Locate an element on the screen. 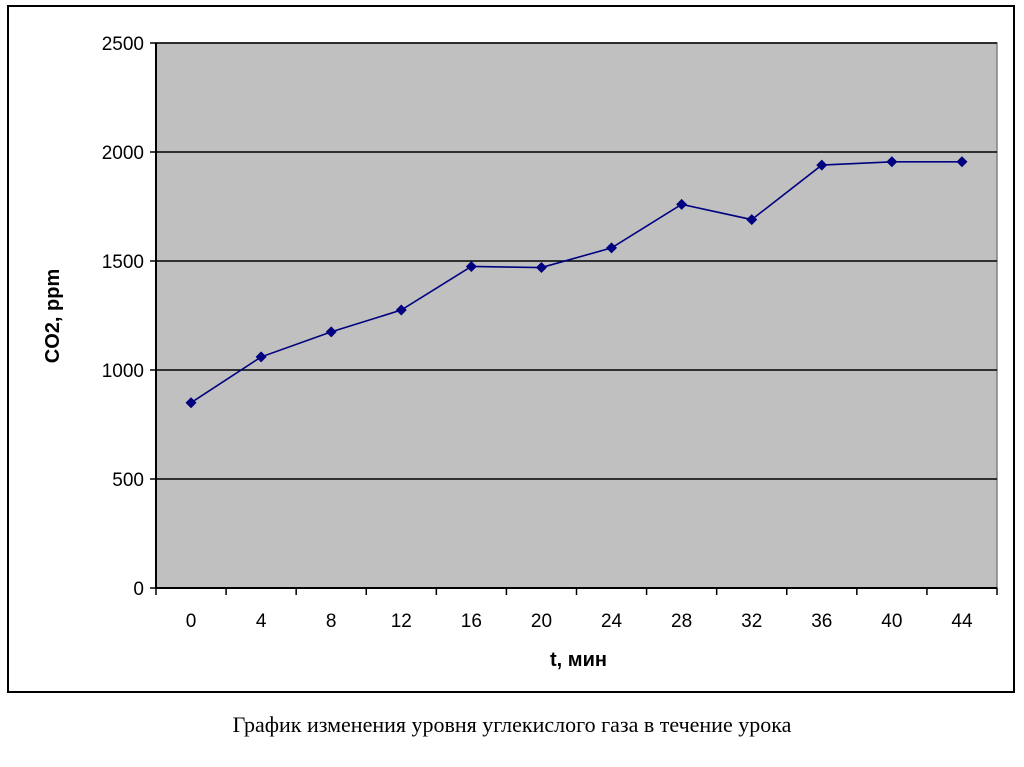 This screenshot has width=1024, height=767. y-axis-tick-labels: 0 500 1000 1500 2000 2500 is located at coordinates (123, 317).